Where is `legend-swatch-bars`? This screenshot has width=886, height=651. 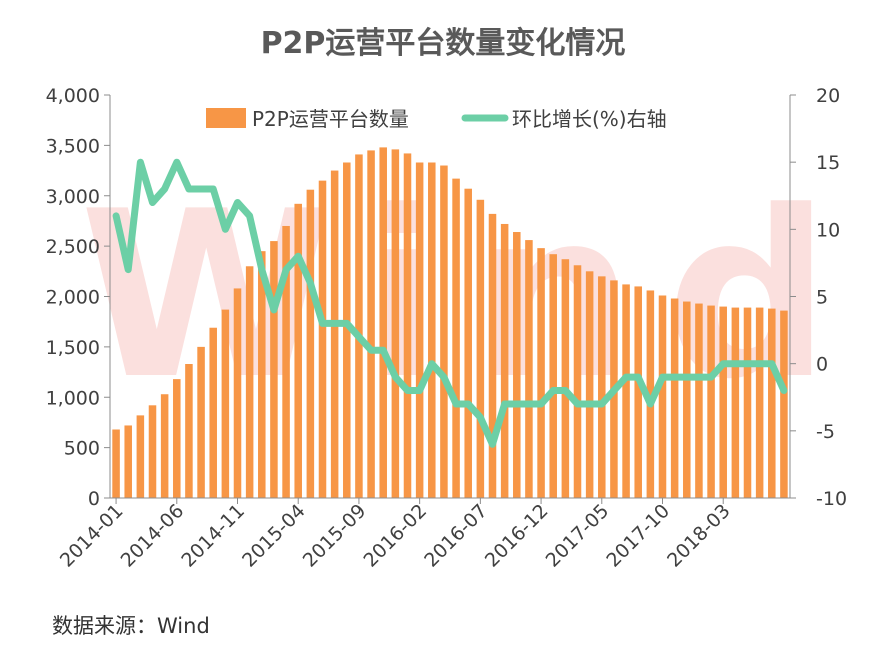
legend-swatch-bars is located at coordinates (226, 118).